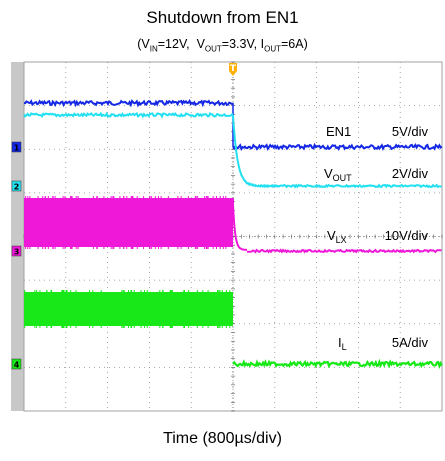 This screenshot has height=461, width=445. What do you see at coordinates (17, 236) in the screenshot?
I see `channel-strip` at bounding box center [17, 236].